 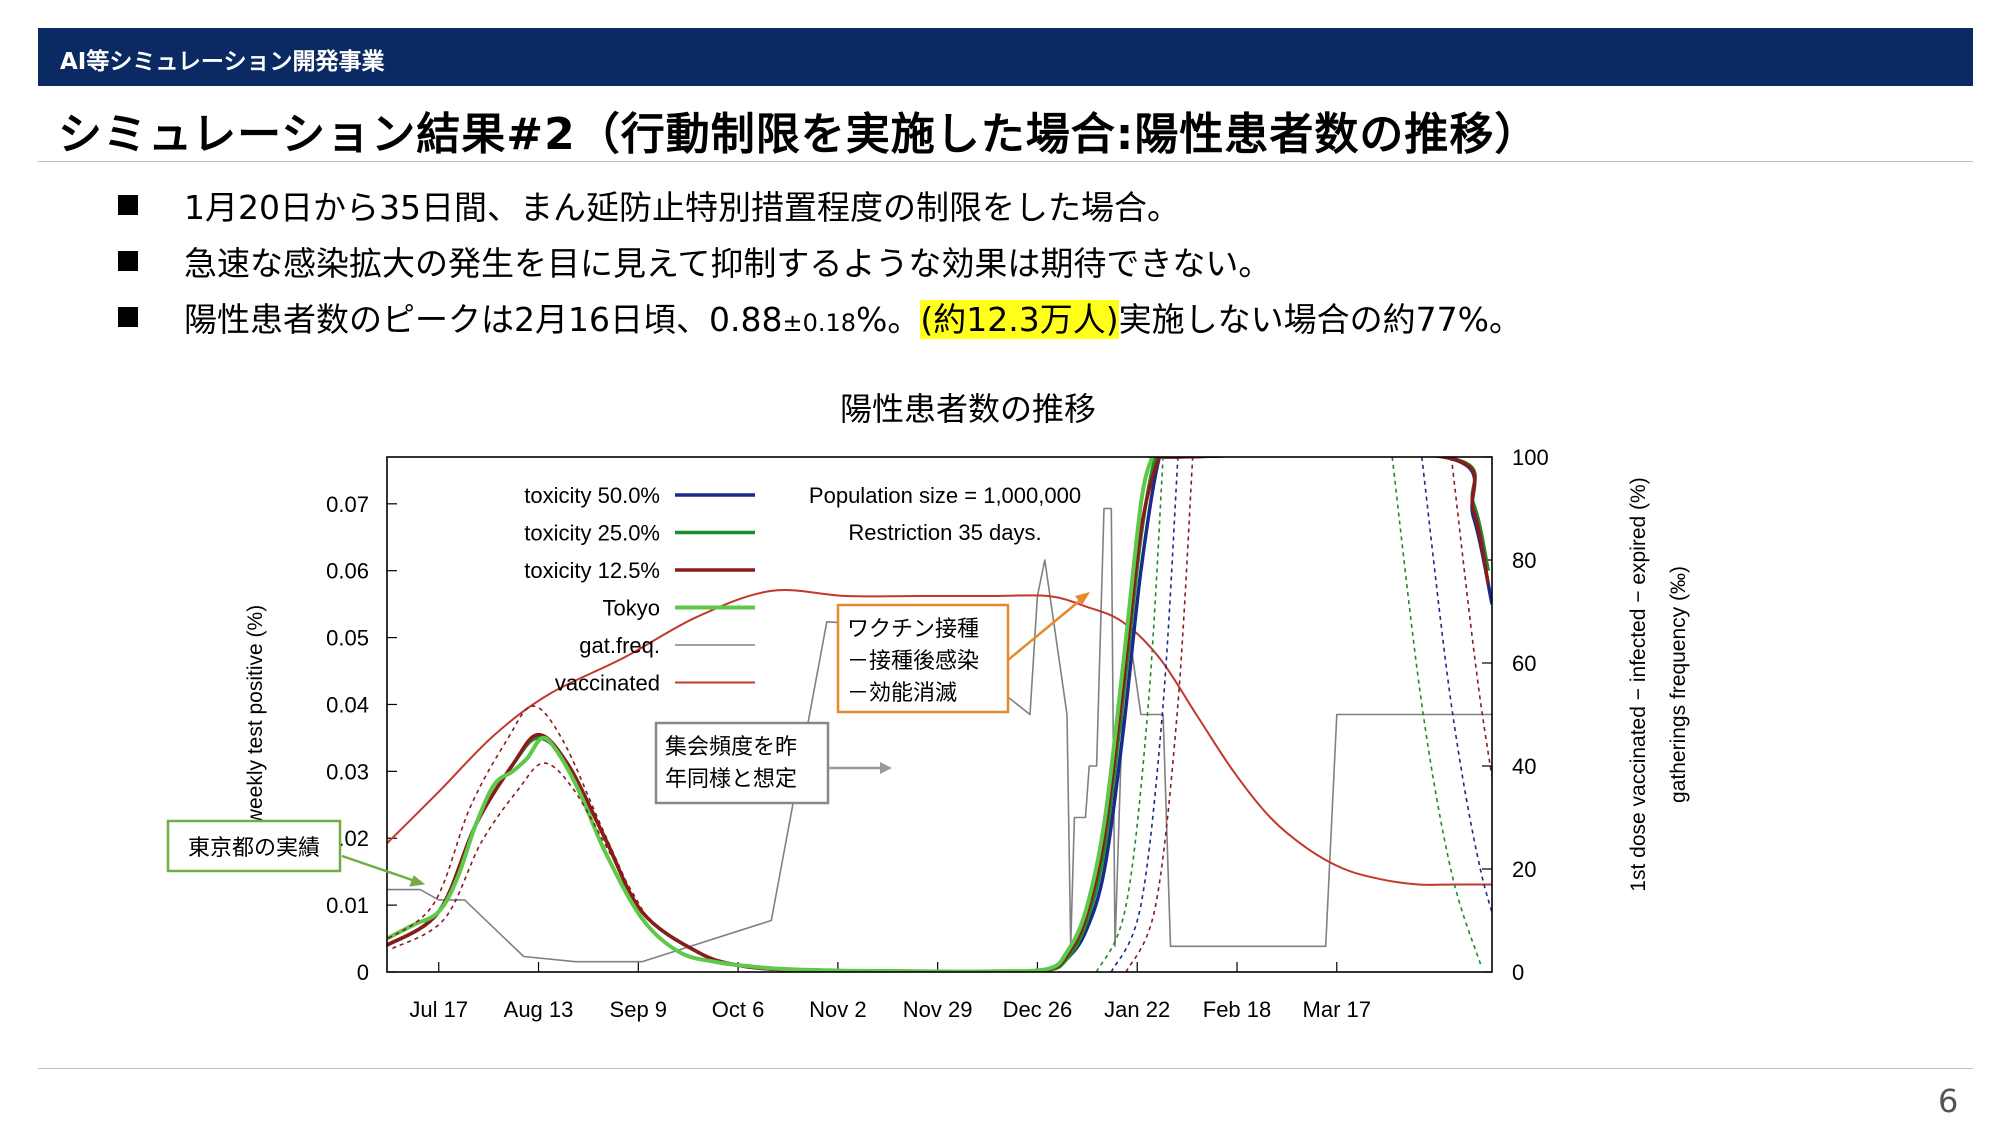 What do you see at coordinates (738, 1009) in the screenshot?
I see `x-tick-label: Oct 6` at bounding box center [738, 1009].